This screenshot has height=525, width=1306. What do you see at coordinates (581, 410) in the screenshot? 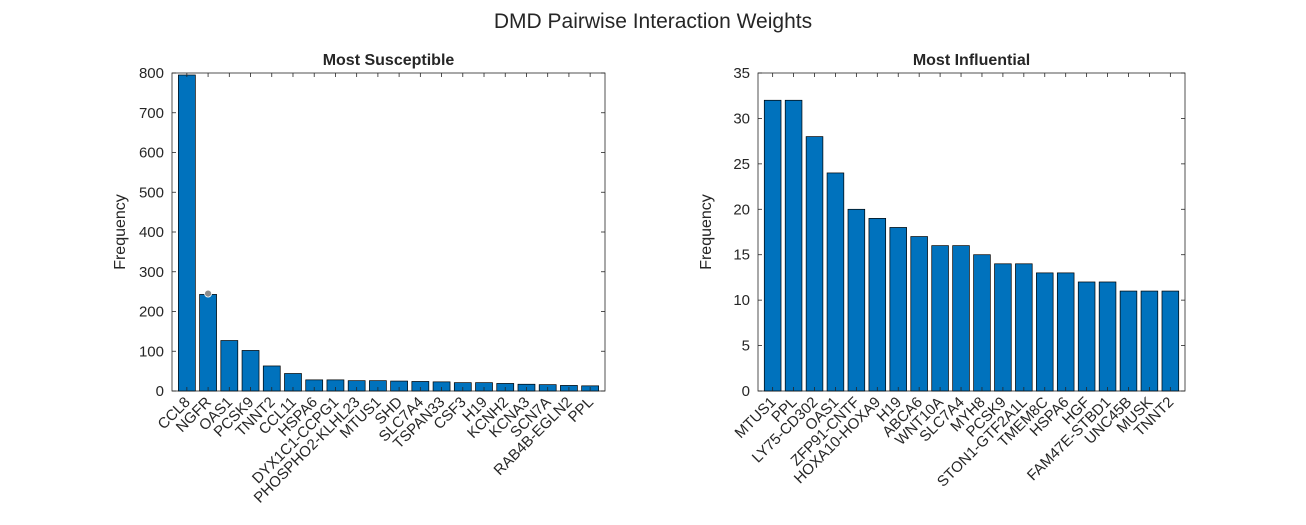
I see `x-tick-label: PPL` at bounding box center [581, 410].